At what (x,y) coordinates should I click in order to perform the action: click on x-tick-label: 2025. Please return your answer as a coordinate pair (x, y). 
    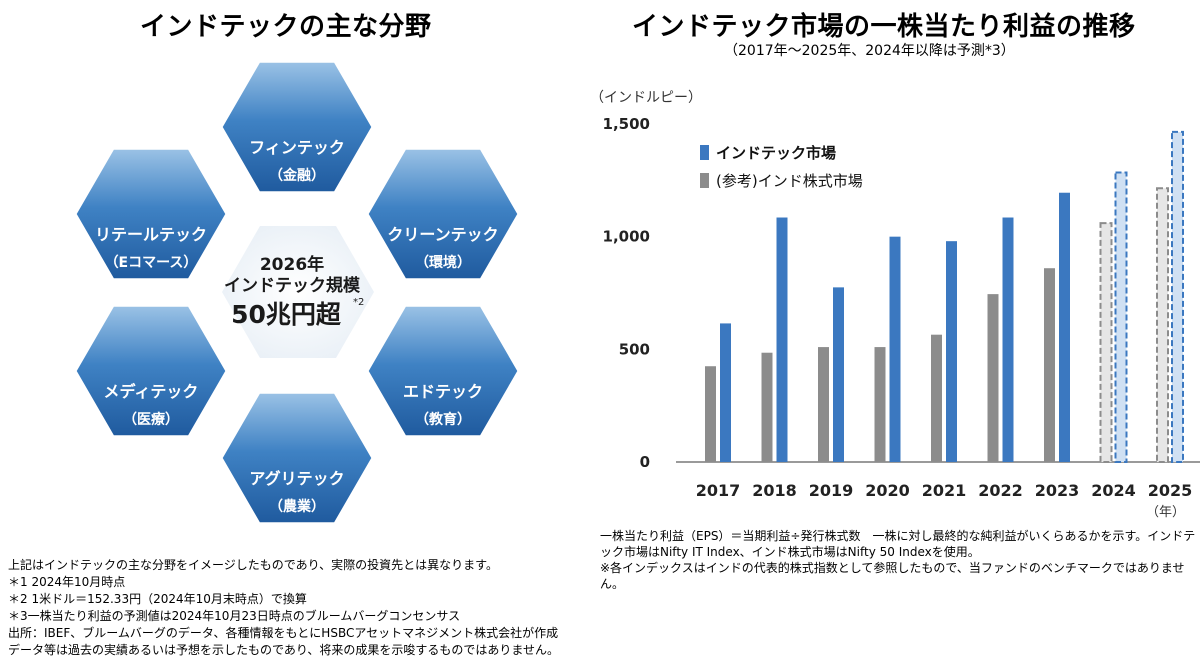
    Looking at the image, I should click on (1170, 490).